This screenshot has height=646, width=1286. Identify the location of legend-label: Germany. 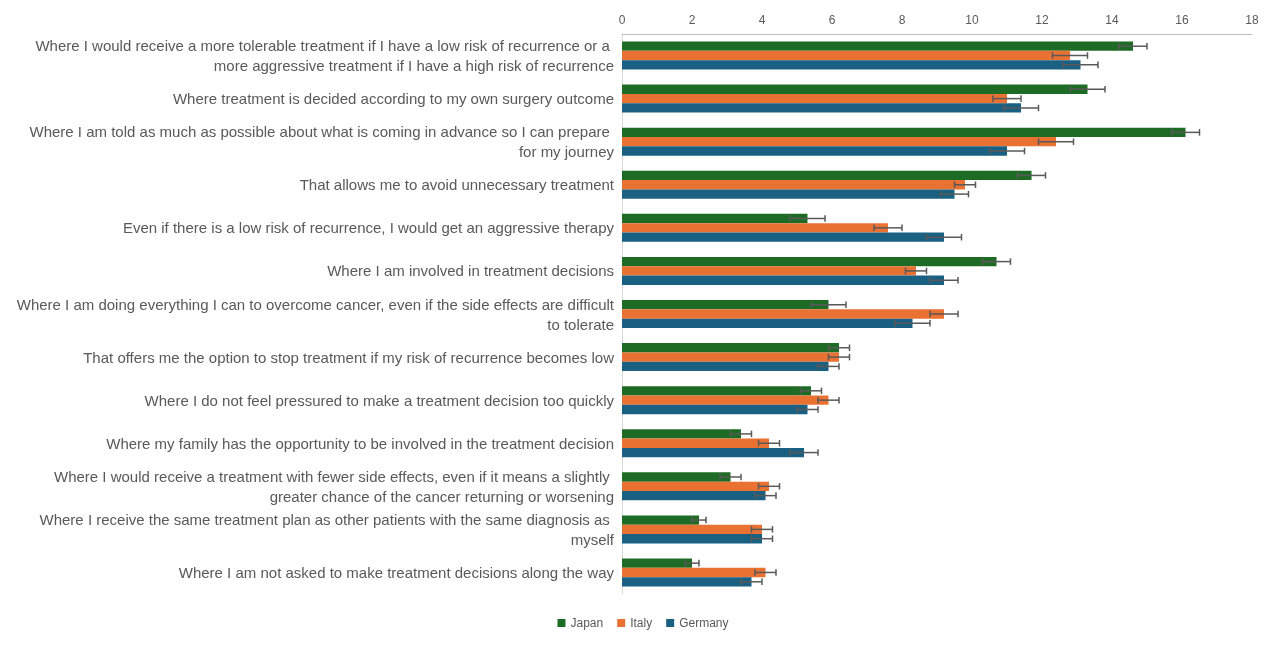
(704, 623).